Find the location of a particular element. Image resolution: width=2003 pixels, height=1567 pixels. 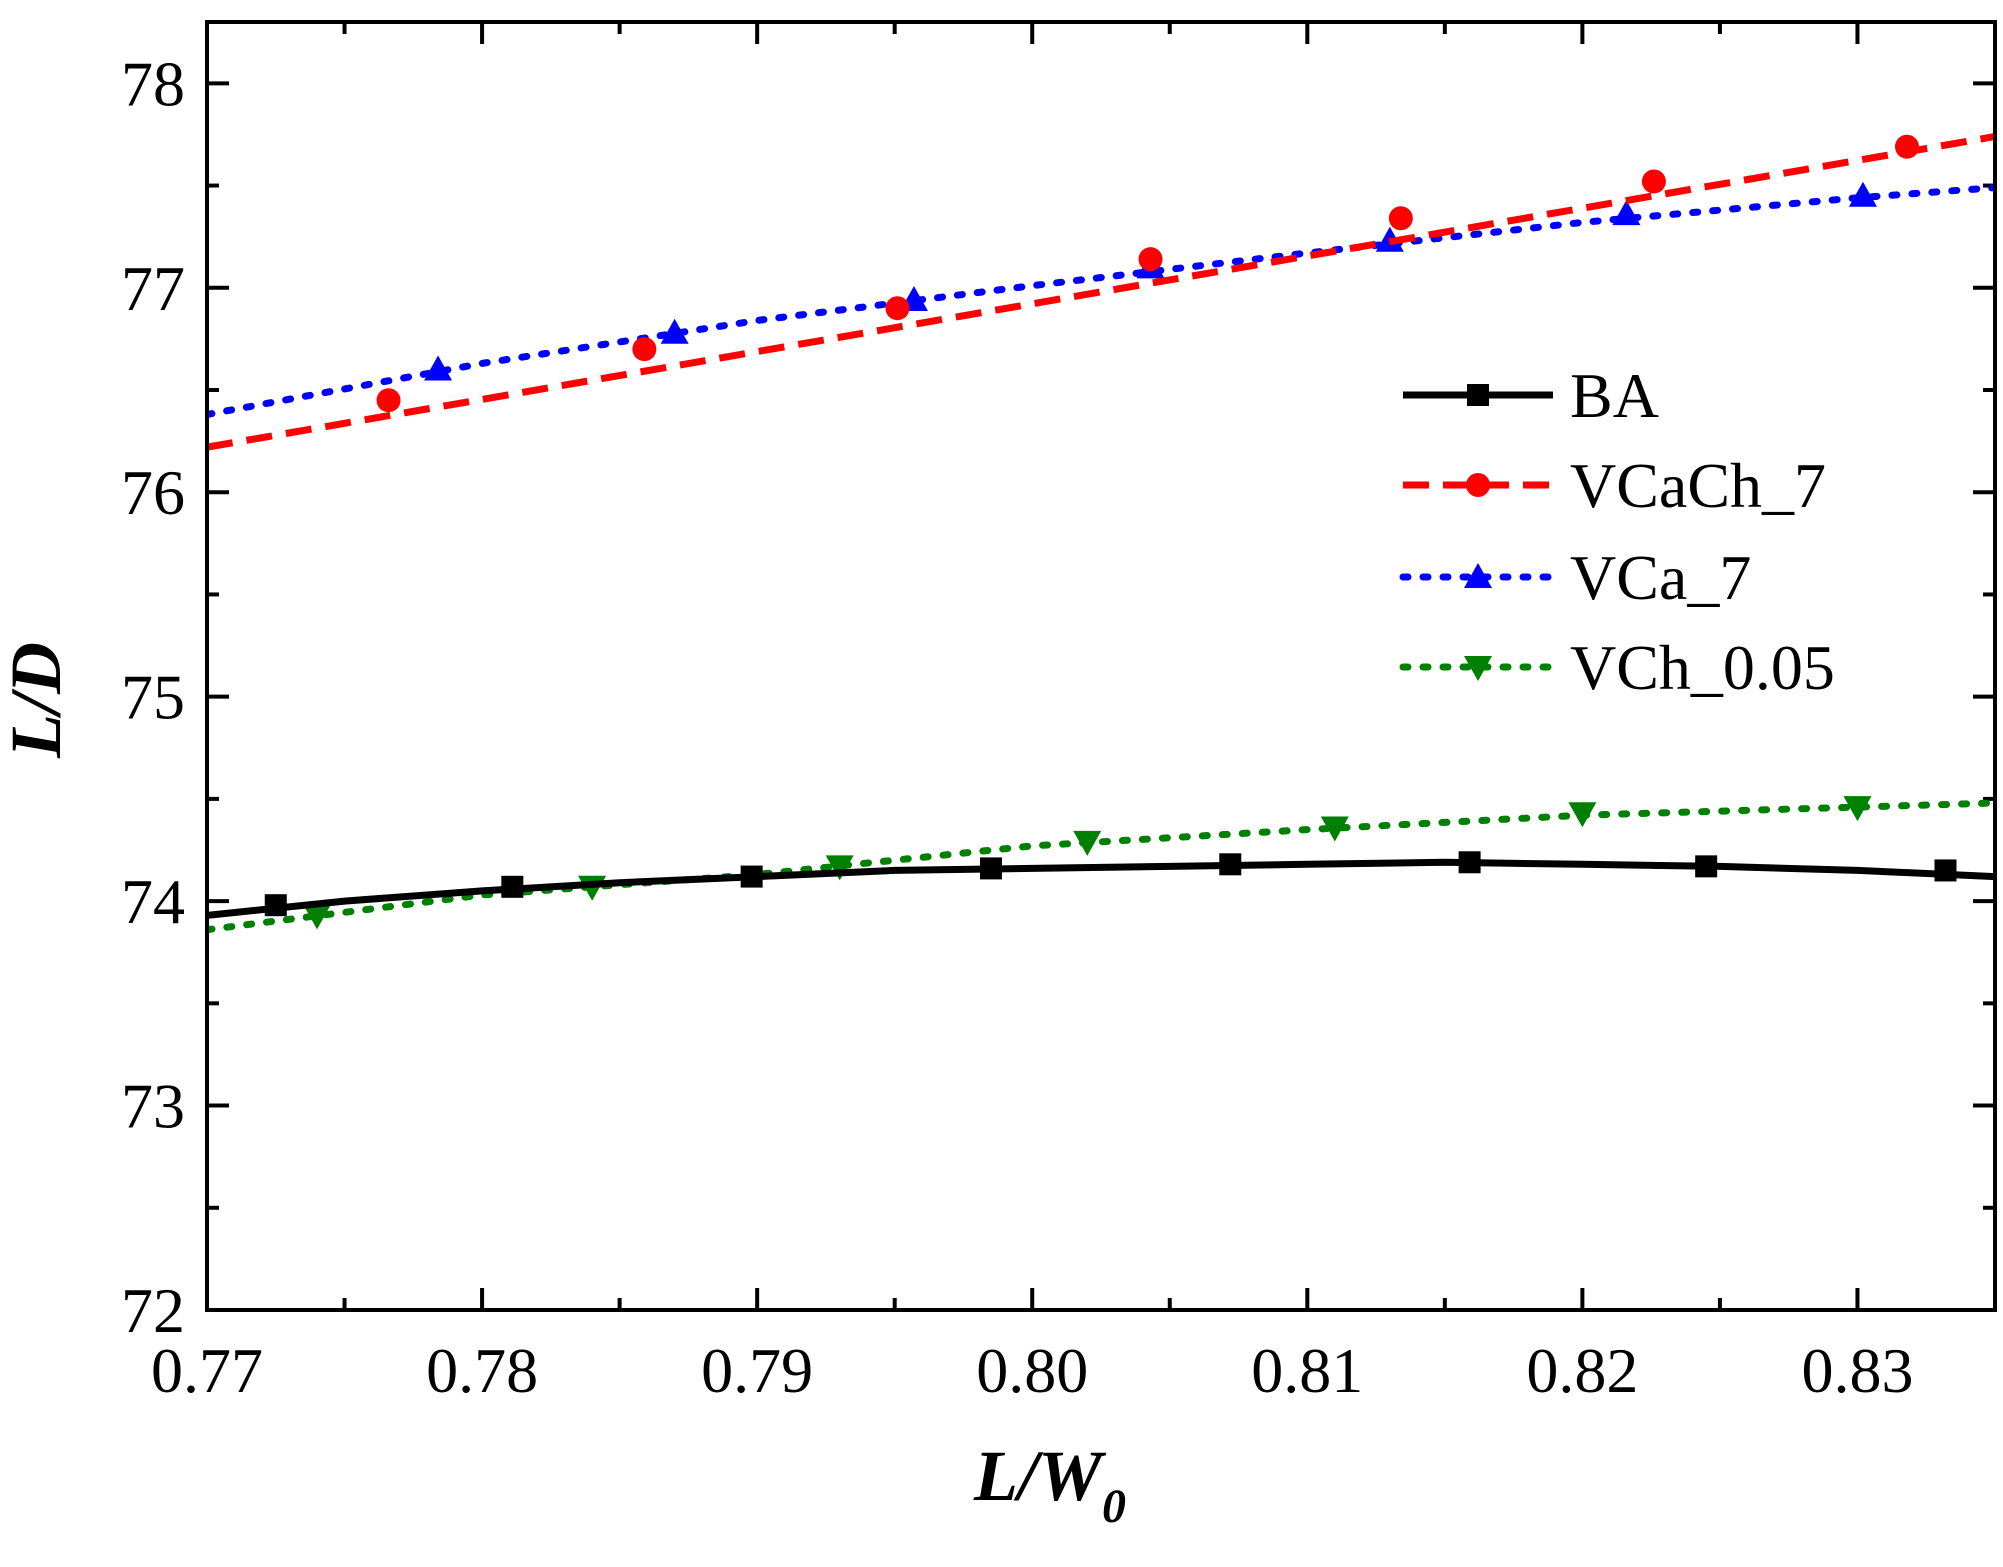

y-tick-label: 75 is located at coordinates (153, 697).